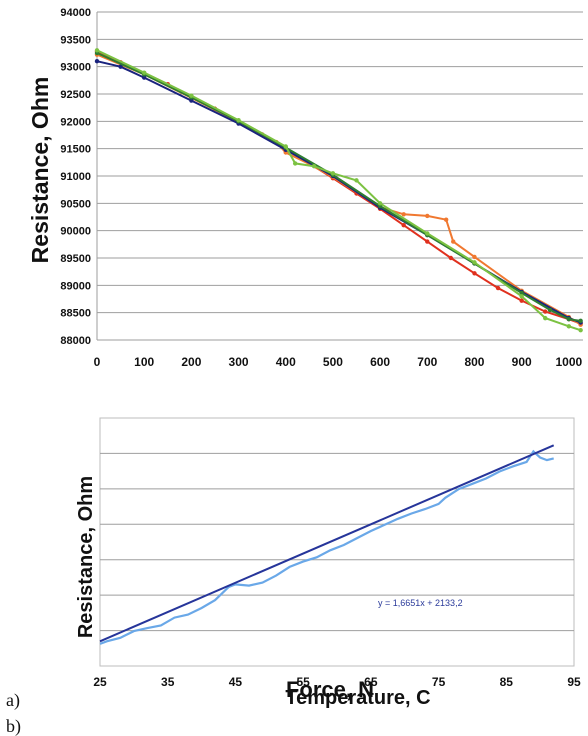 Image resolution: width=588 pixels, height=736 pixels. Describe the element at coordinates (191, 362) in the screenshot. I see `x-tick-label: 200` at that location.